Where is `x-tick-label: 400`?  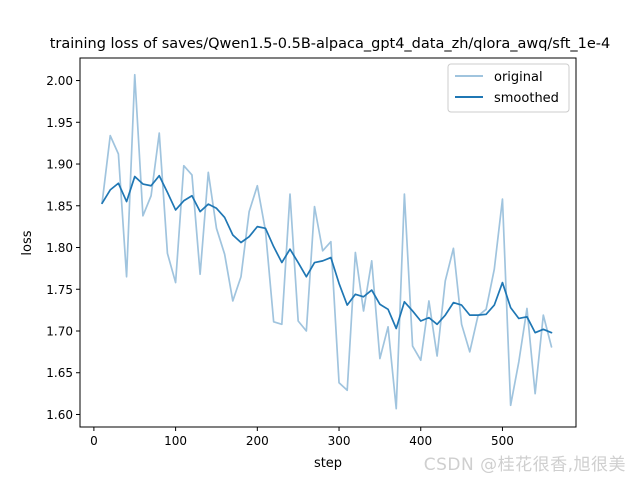 x-tick-label: 400 is located at coordinates (420, 441).